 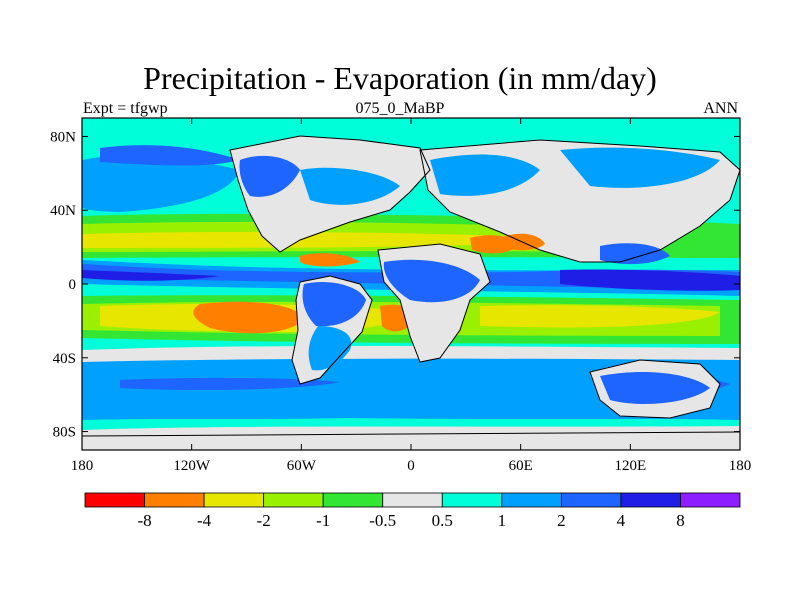 I want to click on southern-subtropical-neutral, so click(x=411, y=354).